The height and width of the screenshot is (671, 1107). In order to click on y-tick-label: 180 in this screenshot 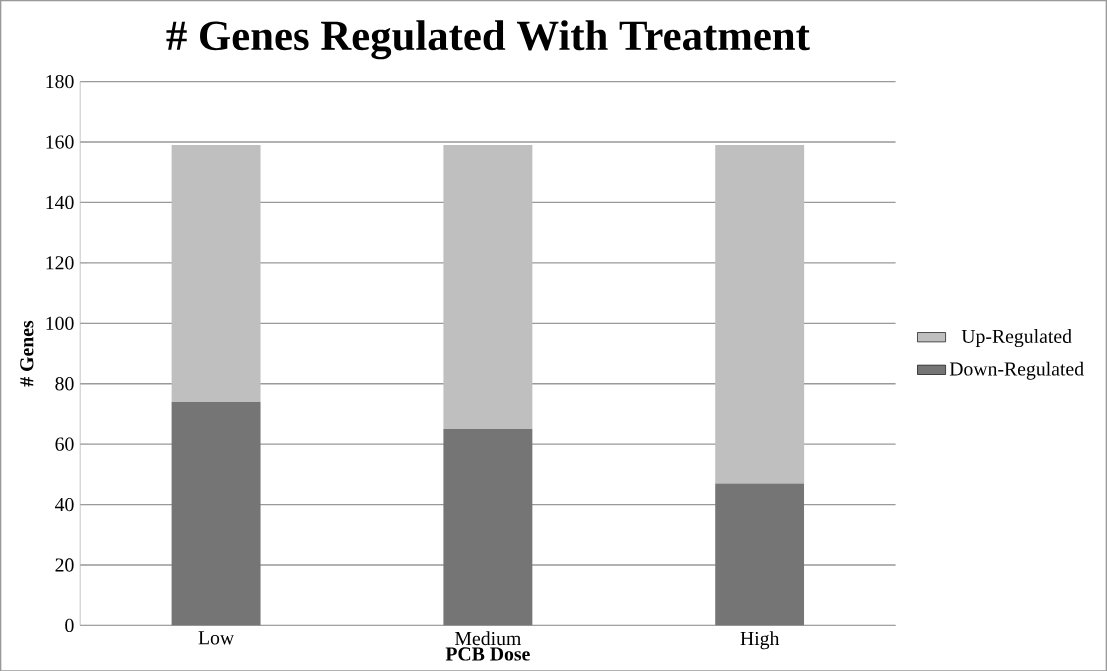, I will do `click(60, 81)`.